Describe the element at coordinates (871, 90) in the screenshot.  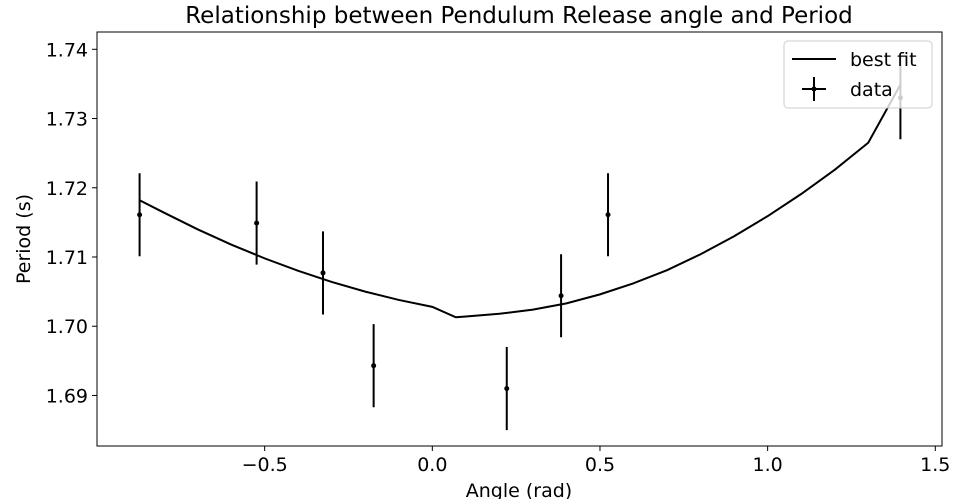
I see `legend-data-label: data` at that location.